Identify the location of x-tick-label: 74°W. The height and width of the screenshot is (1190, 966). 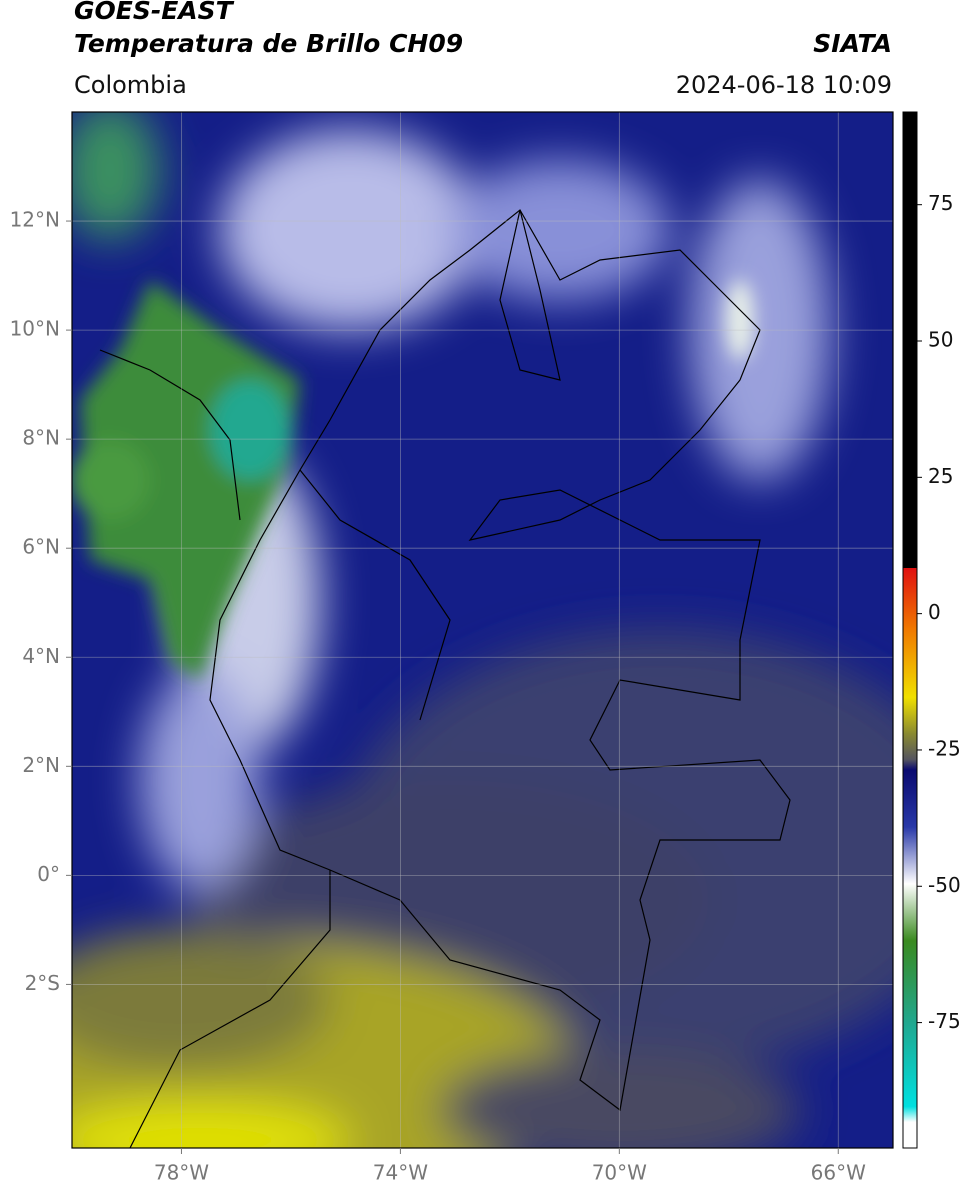
(400, 1173).